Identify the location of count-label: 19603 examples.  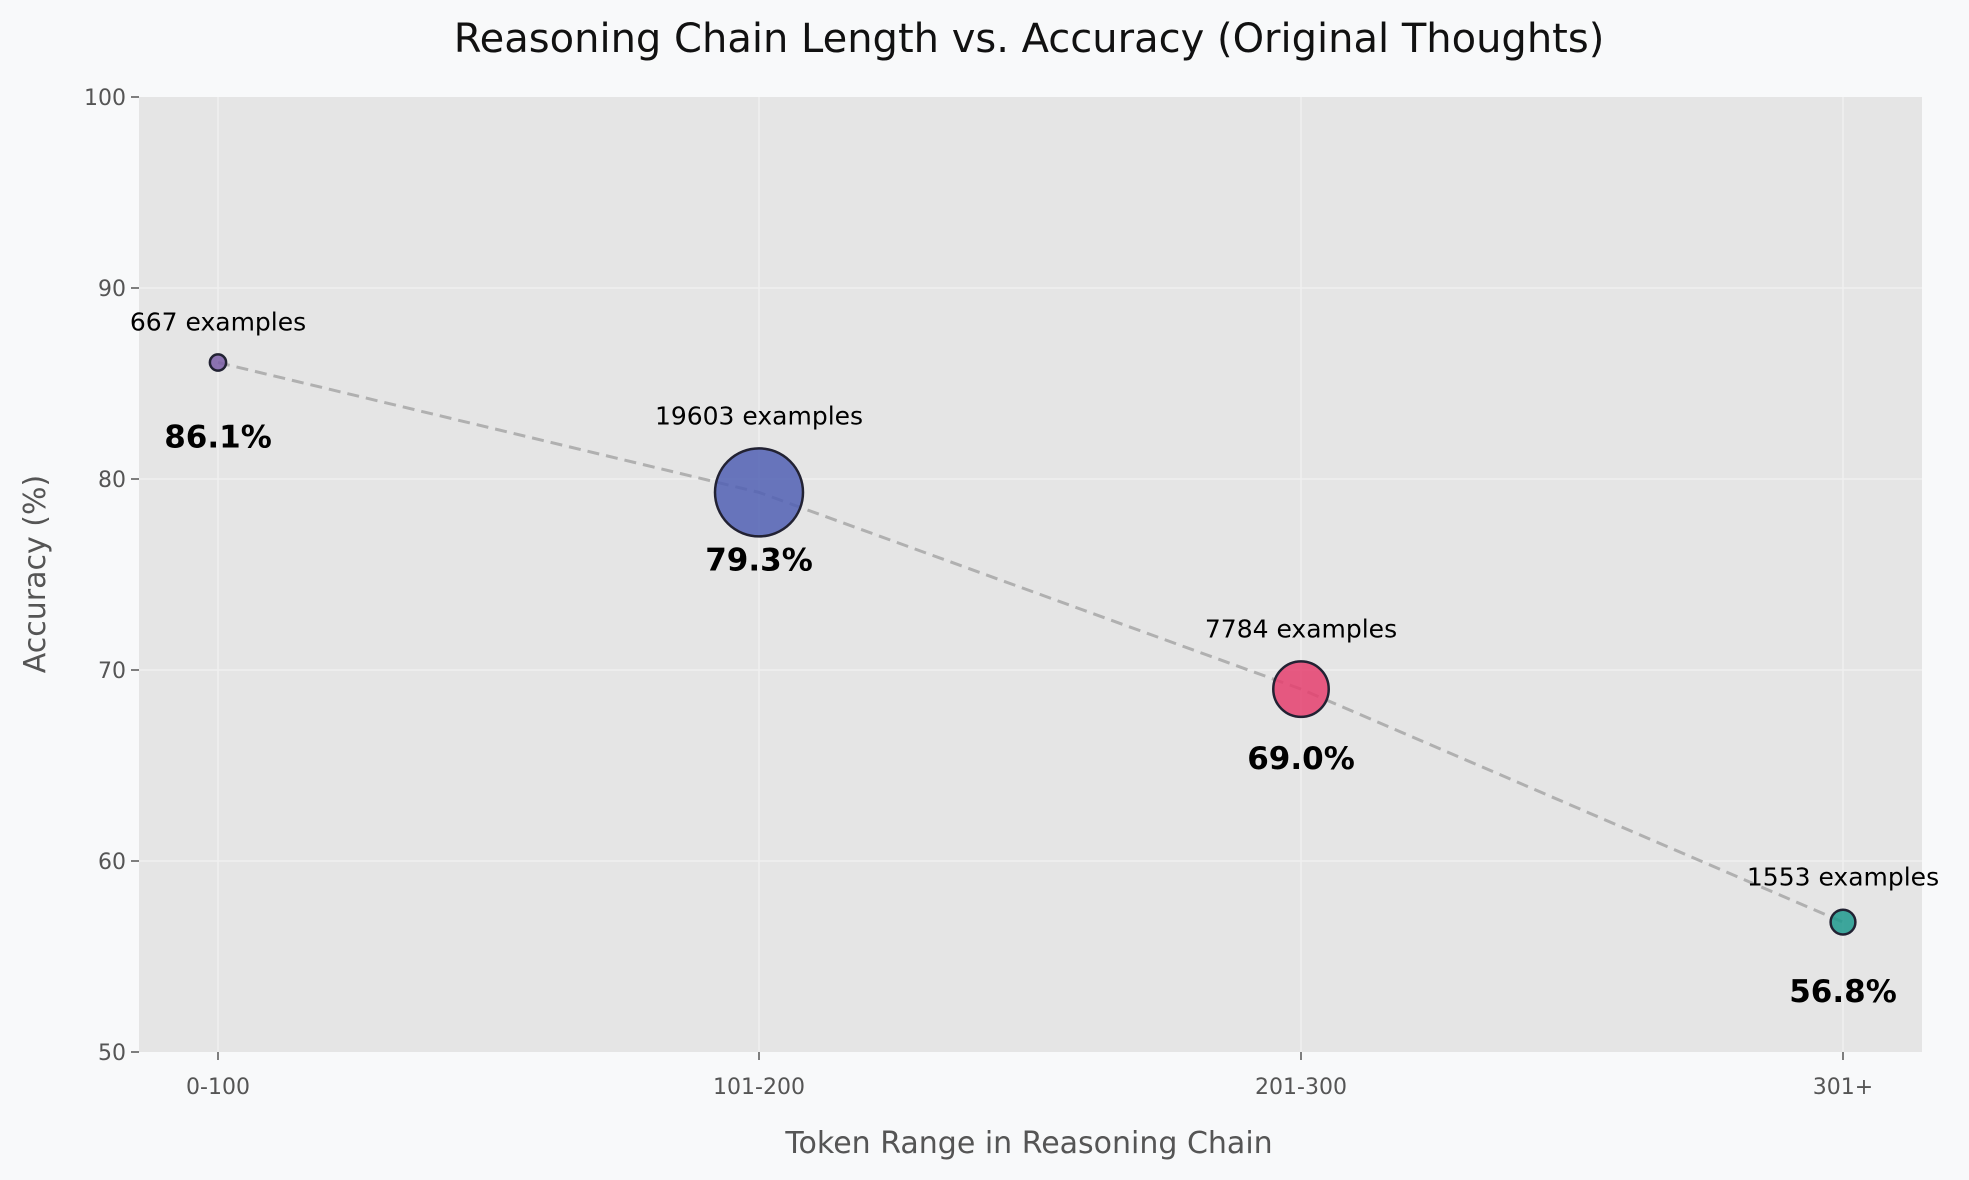
(759, 415).